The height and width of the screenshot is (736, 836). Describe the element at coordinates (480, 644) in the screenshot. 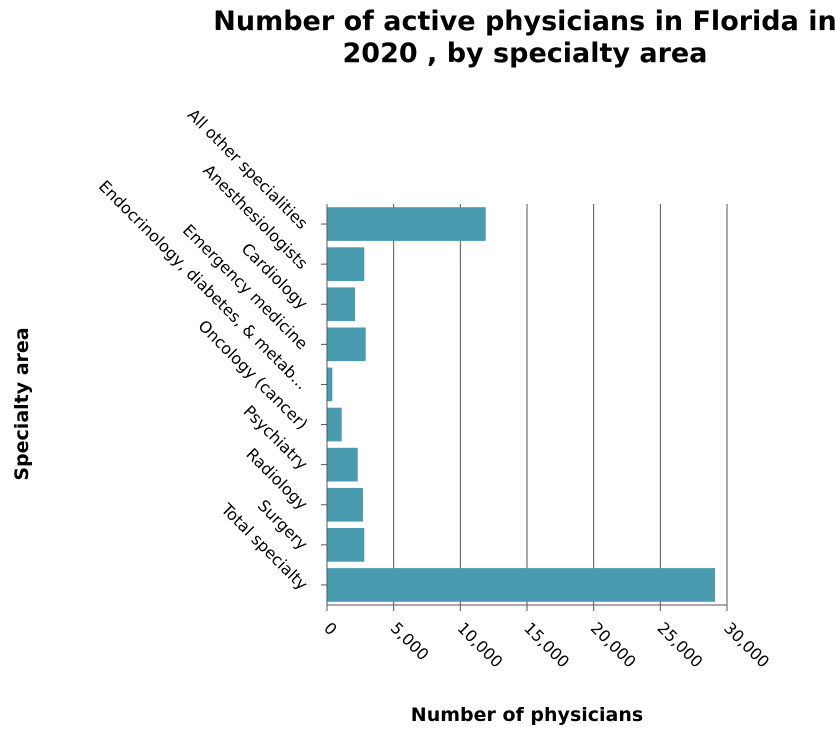

I see `x-tick-label: 10,000` at that location.